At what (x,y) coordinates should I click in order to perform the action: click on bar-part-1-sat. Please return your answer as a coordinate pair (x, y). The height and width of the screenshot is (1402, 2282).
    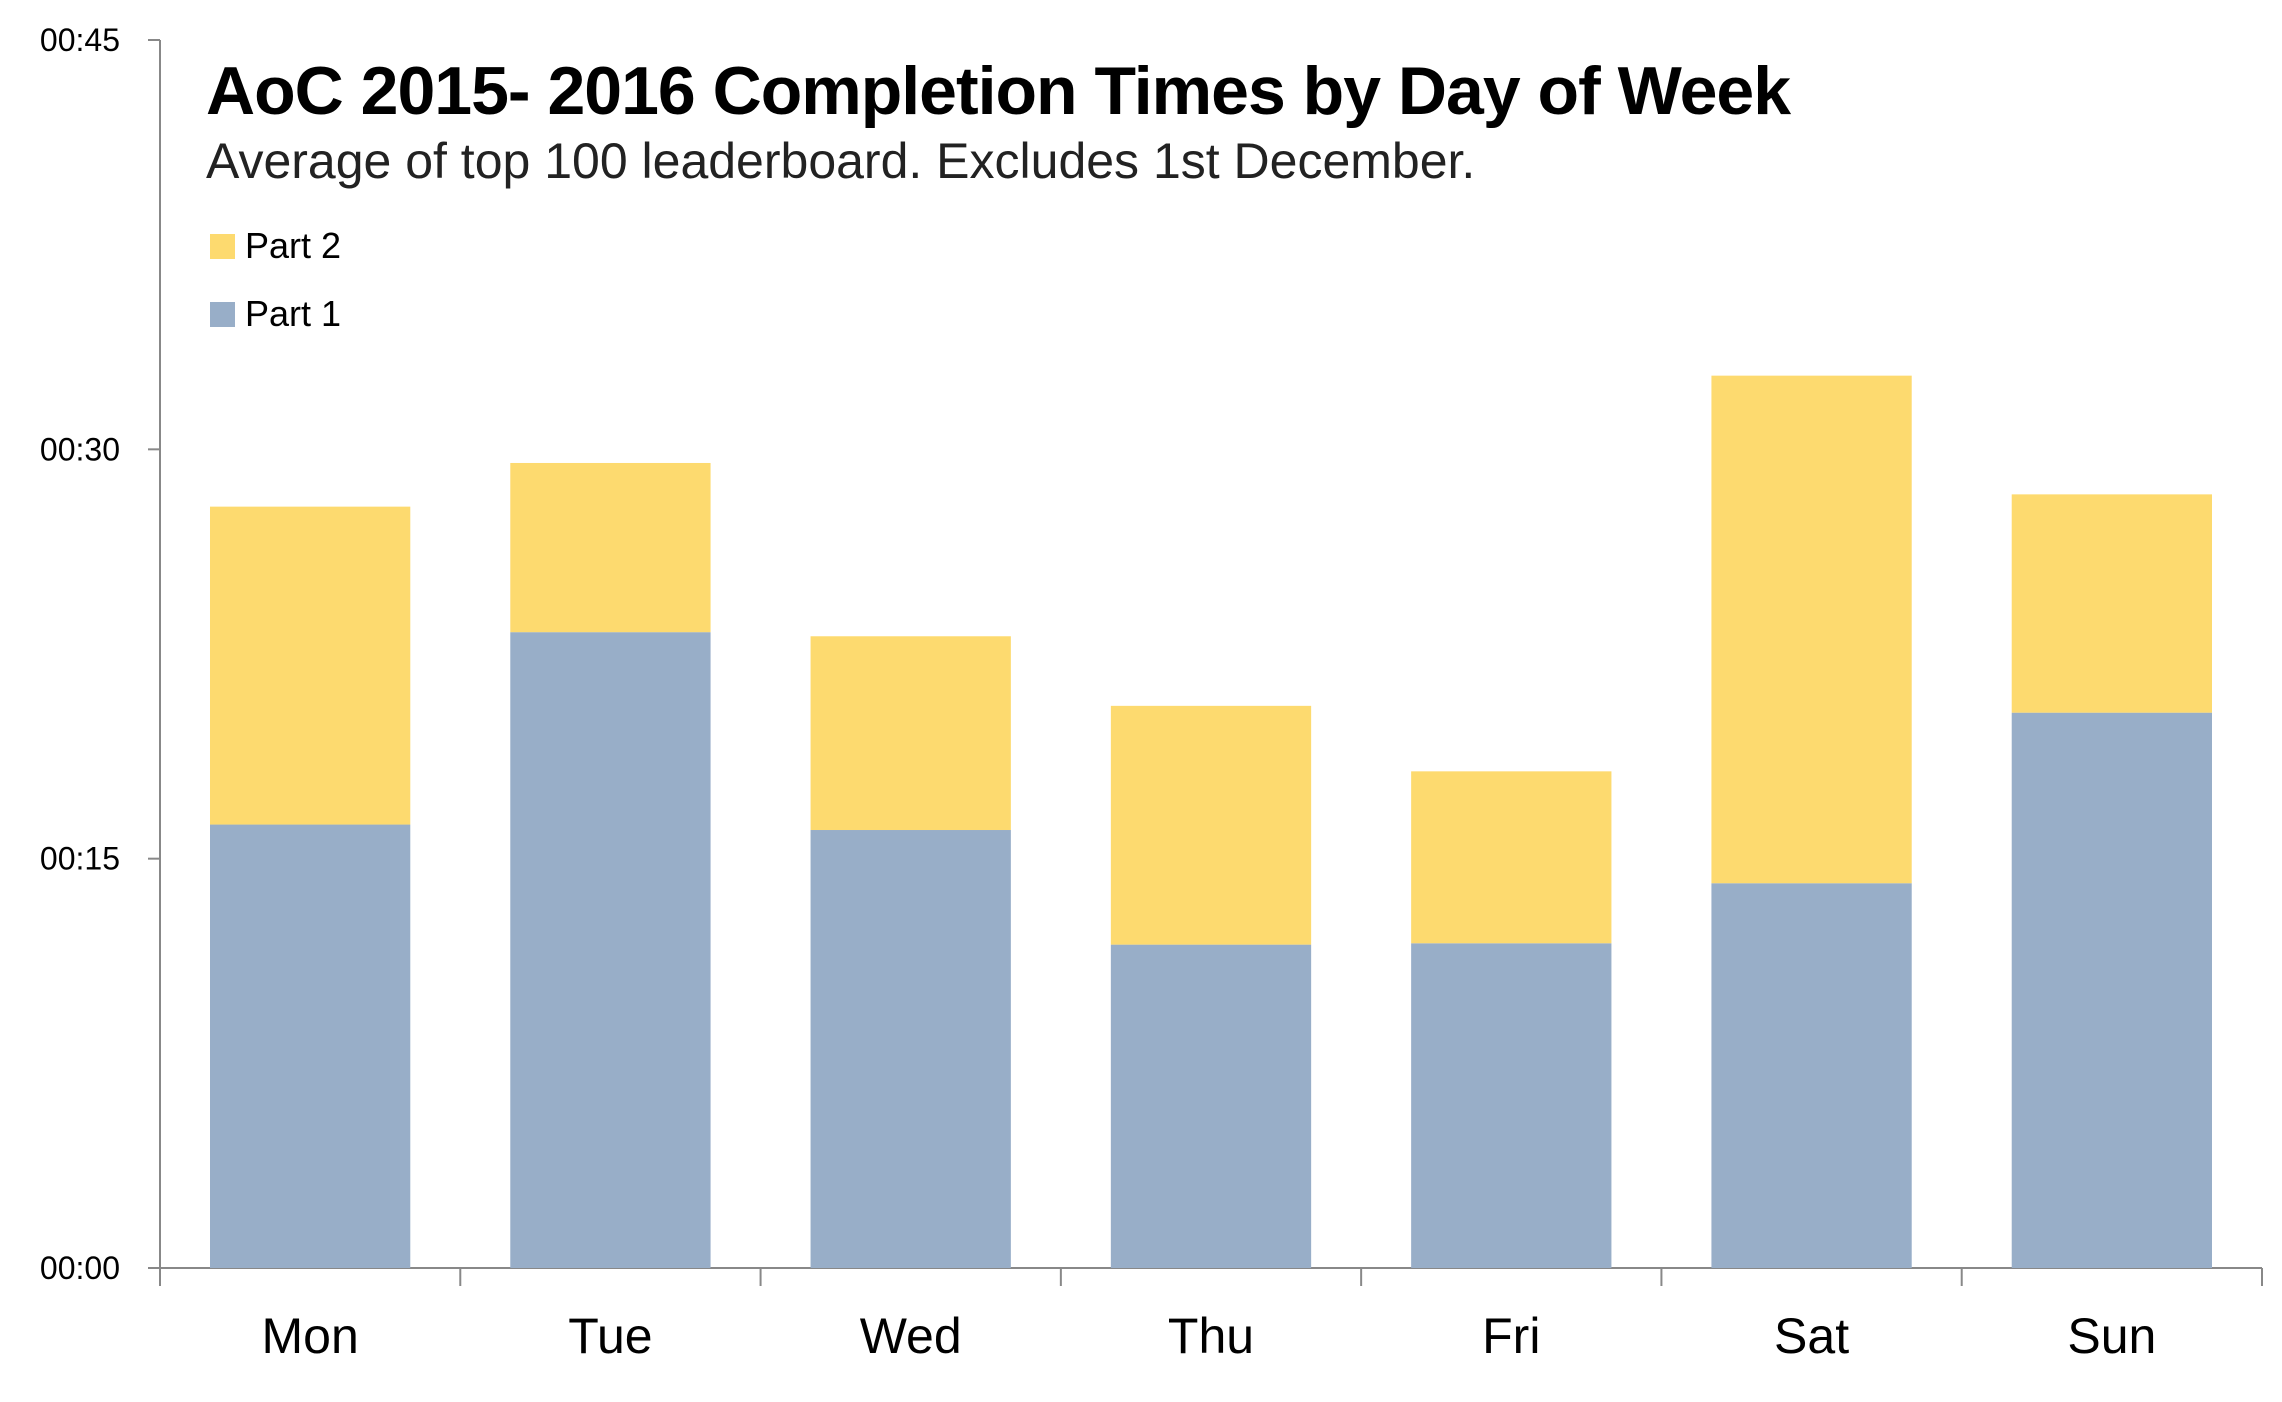
    Looking at the image, I should click on (1811, 1075).